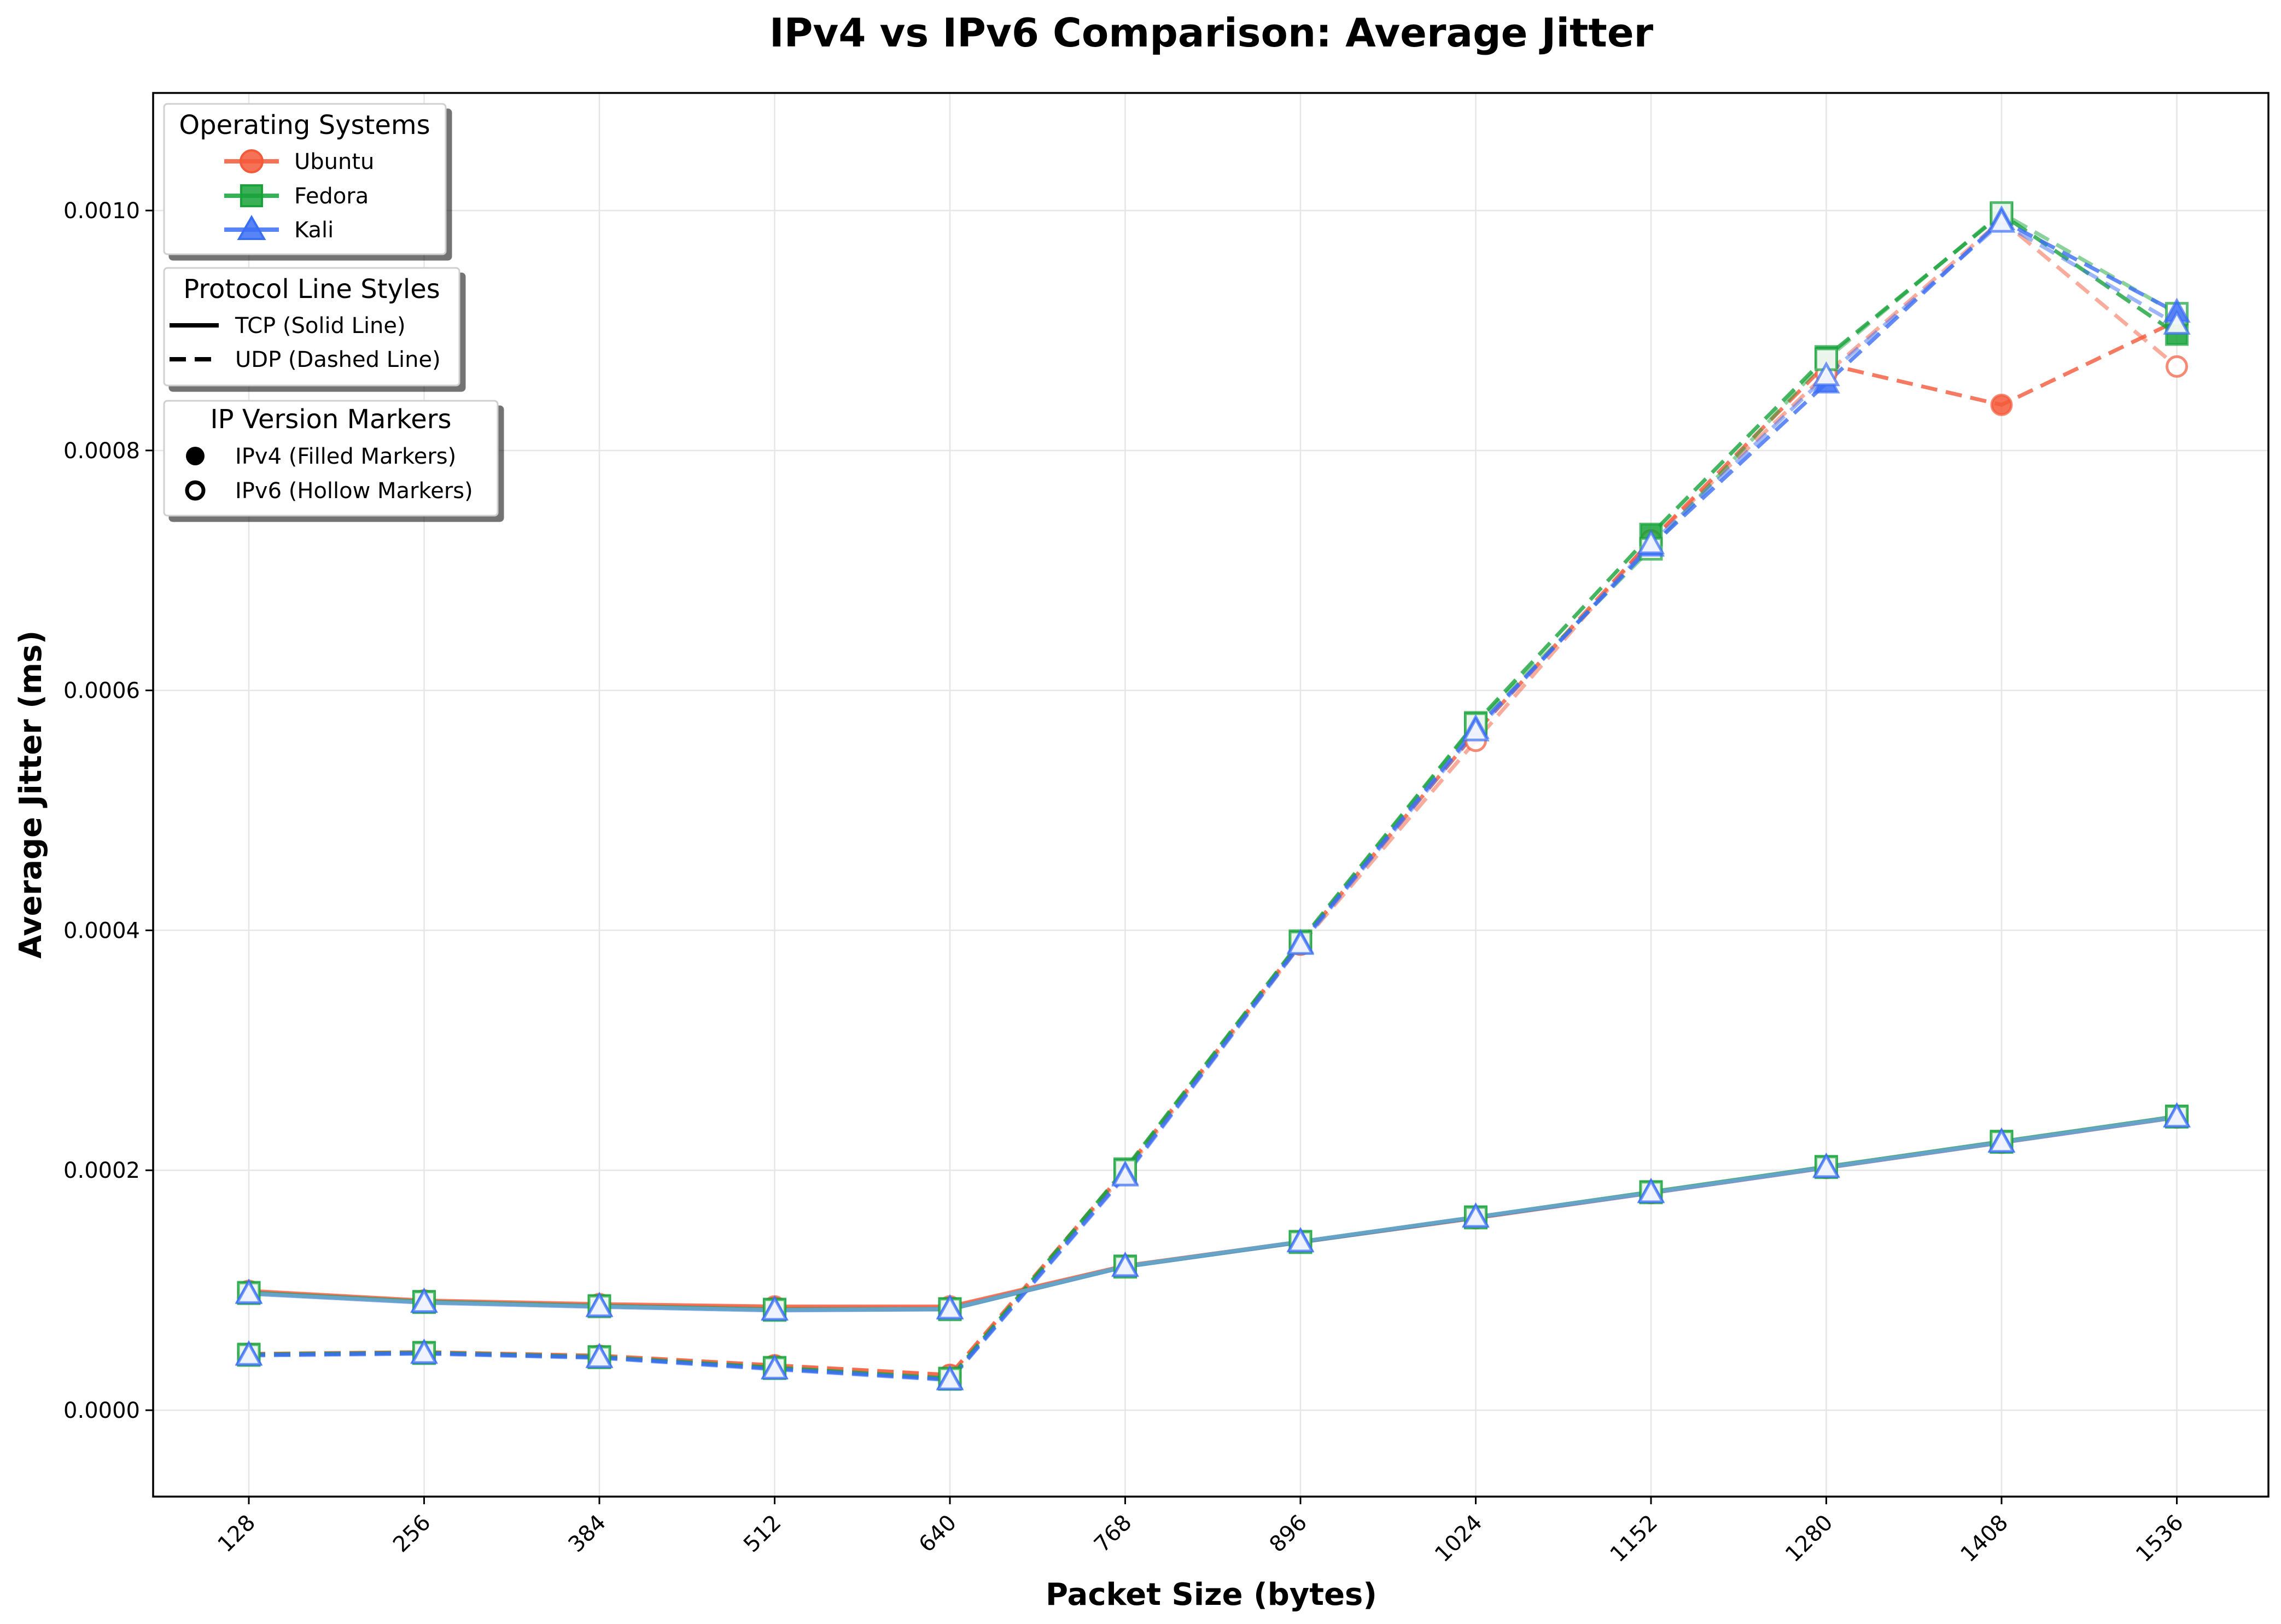  I want to click on series-line-fedora-tcp-ipv6, so click(1212, 1214).